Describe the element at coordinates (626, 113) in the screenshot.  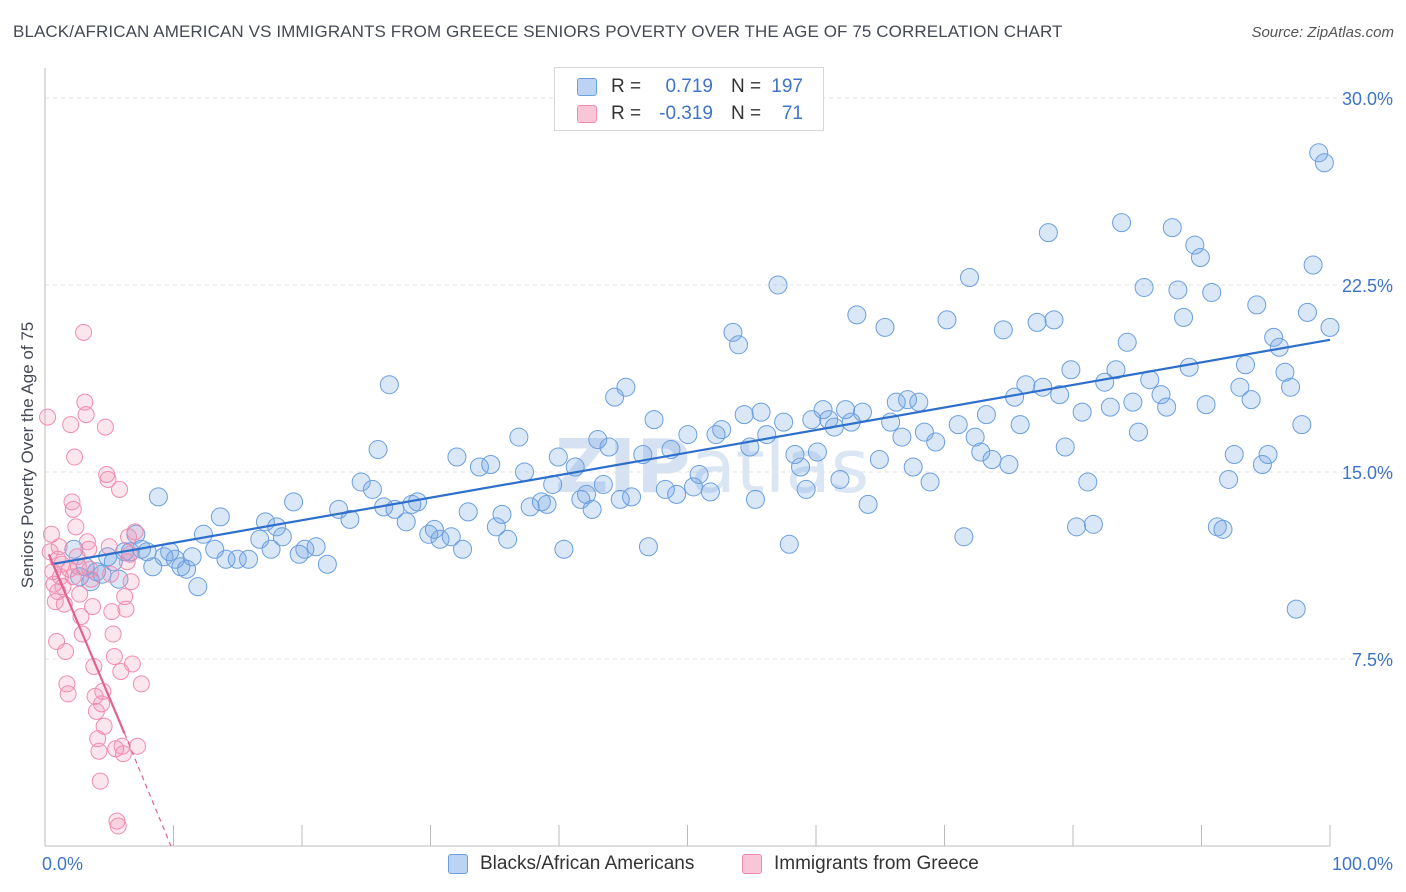
I see `r-label: R =` at that location.